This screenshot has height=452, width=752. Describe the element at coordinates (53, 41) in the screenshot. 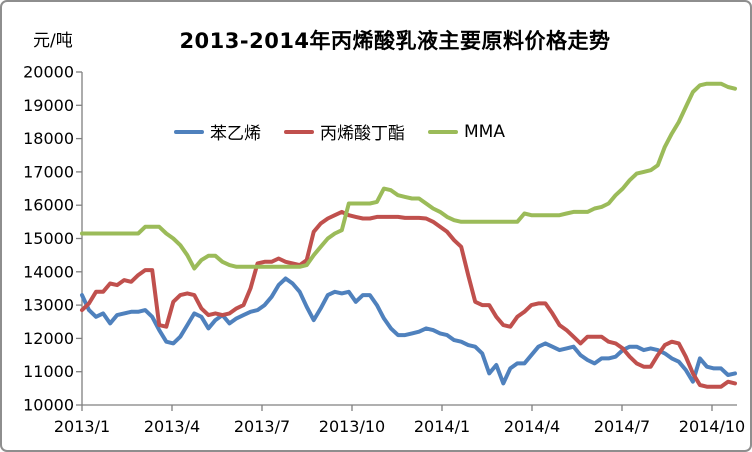

I see `y-axis-unit-label: 元/吨` at that location.